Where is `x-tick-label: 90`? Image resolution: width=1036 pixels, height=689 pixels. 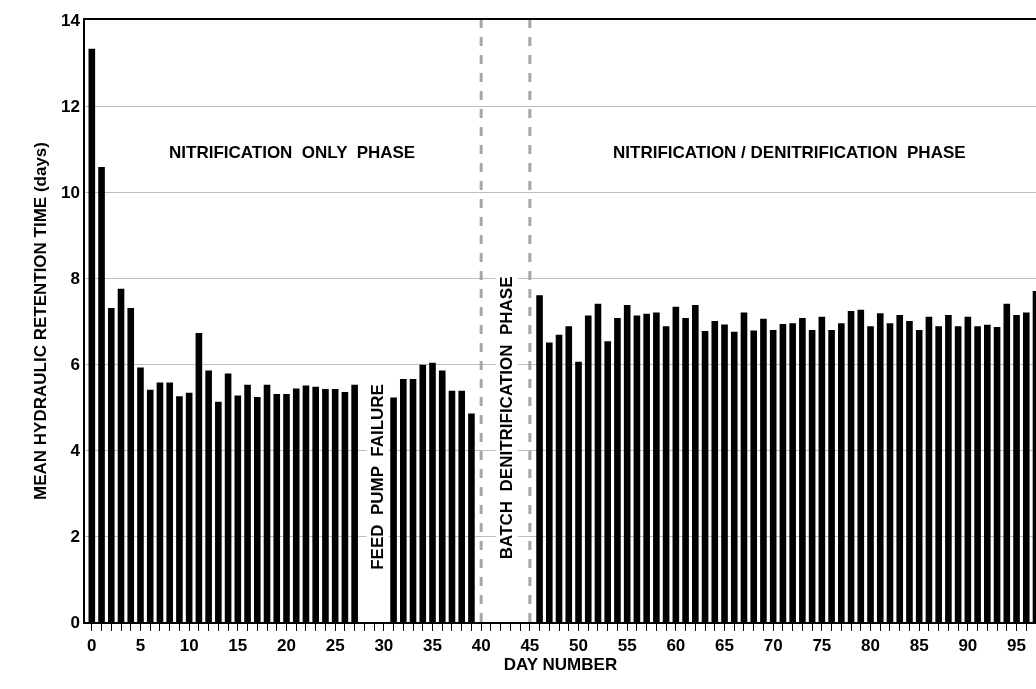 x-tick-label: 90 is located at coordinates (968, 646).